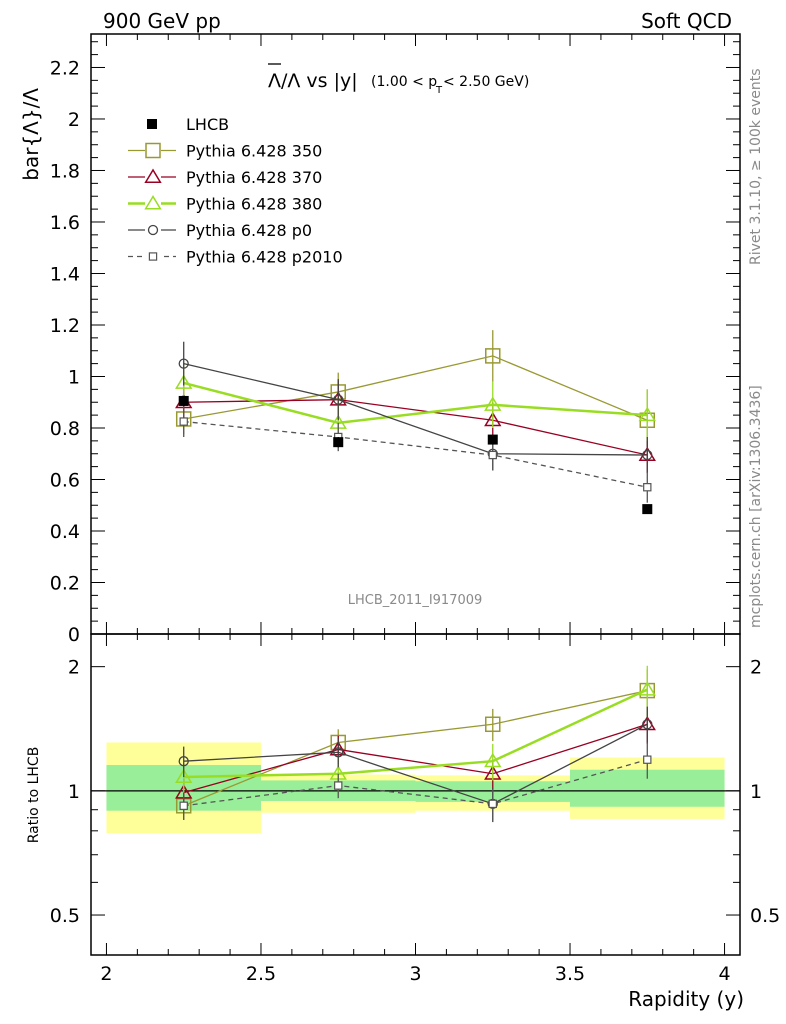 This screenshot has height=1024, width=786. Describe the element at coordinates (74, 120) in the screenshot. I see `y-tick-label-main: 2` at that location.